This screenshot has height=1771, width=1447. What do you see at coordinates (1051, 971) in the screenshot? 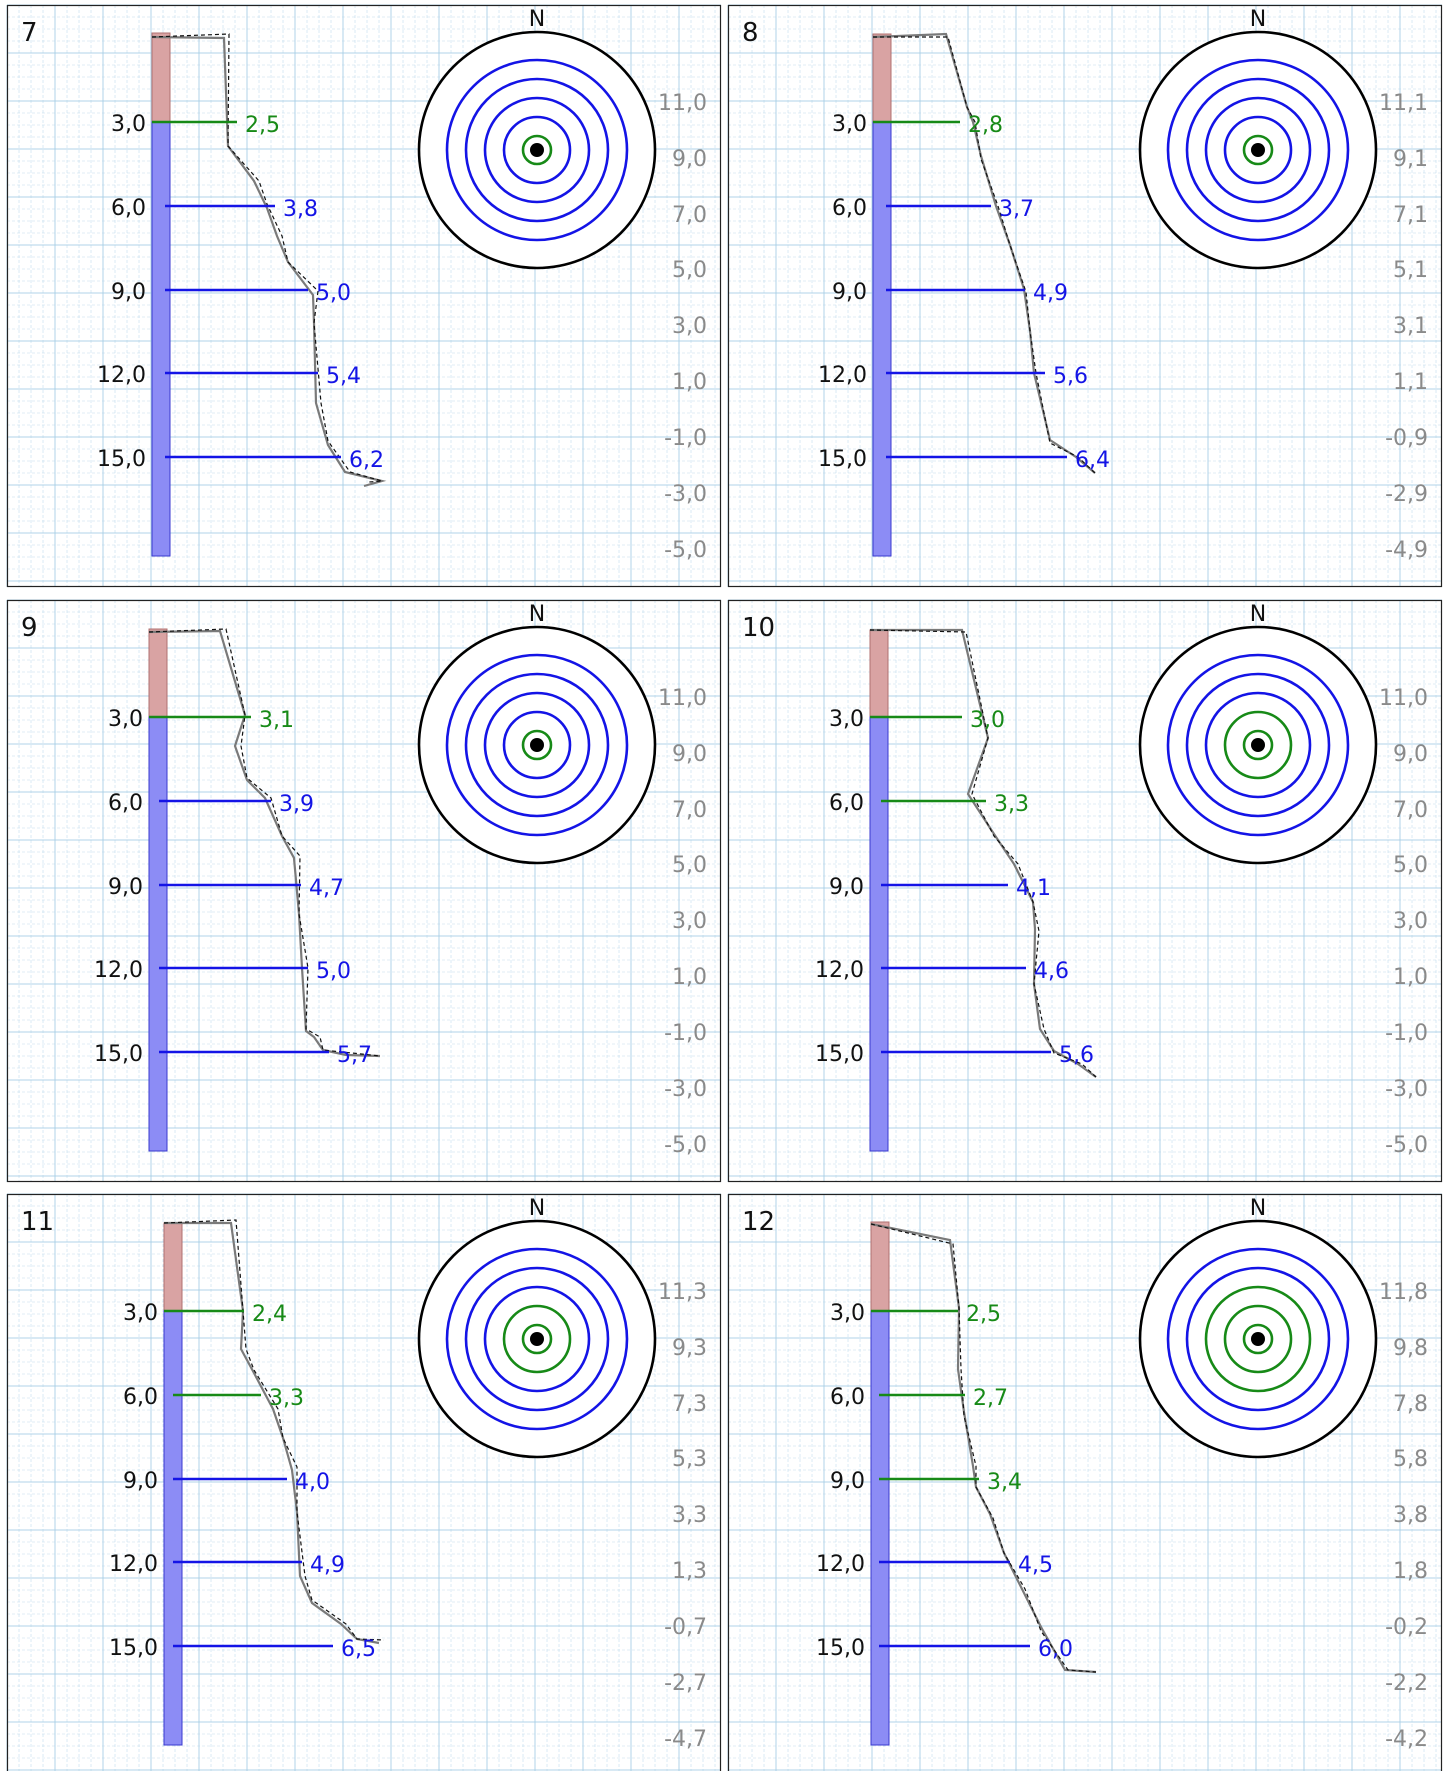
I see `water-level-value: 4,6` at bounding box center [1051, 971].